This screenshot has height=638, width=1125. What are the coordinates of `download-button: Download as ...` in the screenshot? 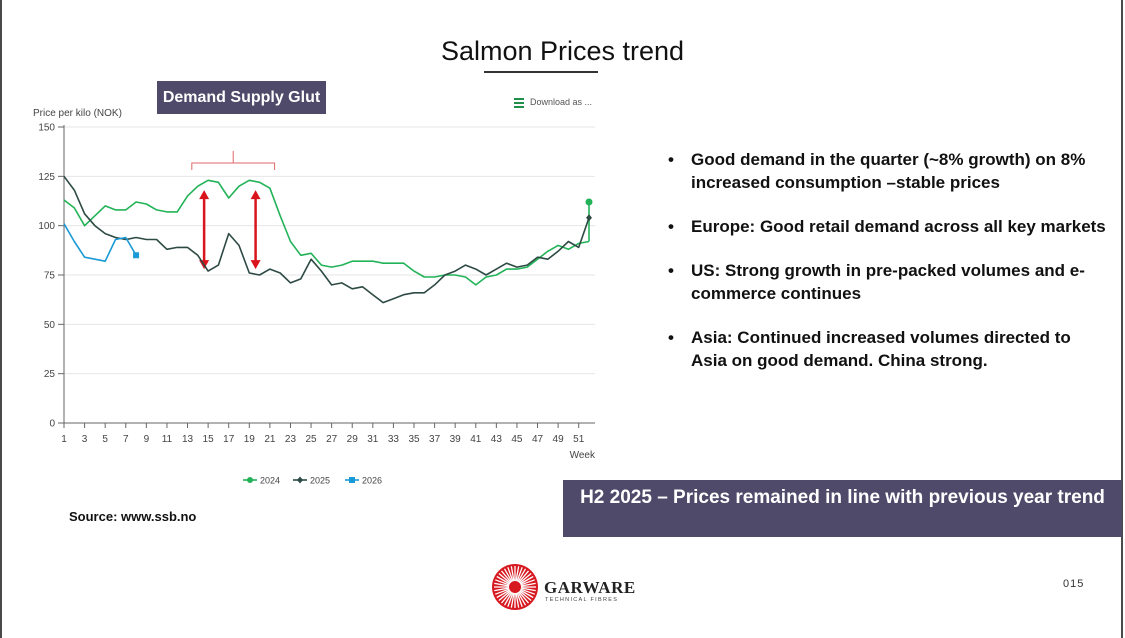 It's located at (552, 102).